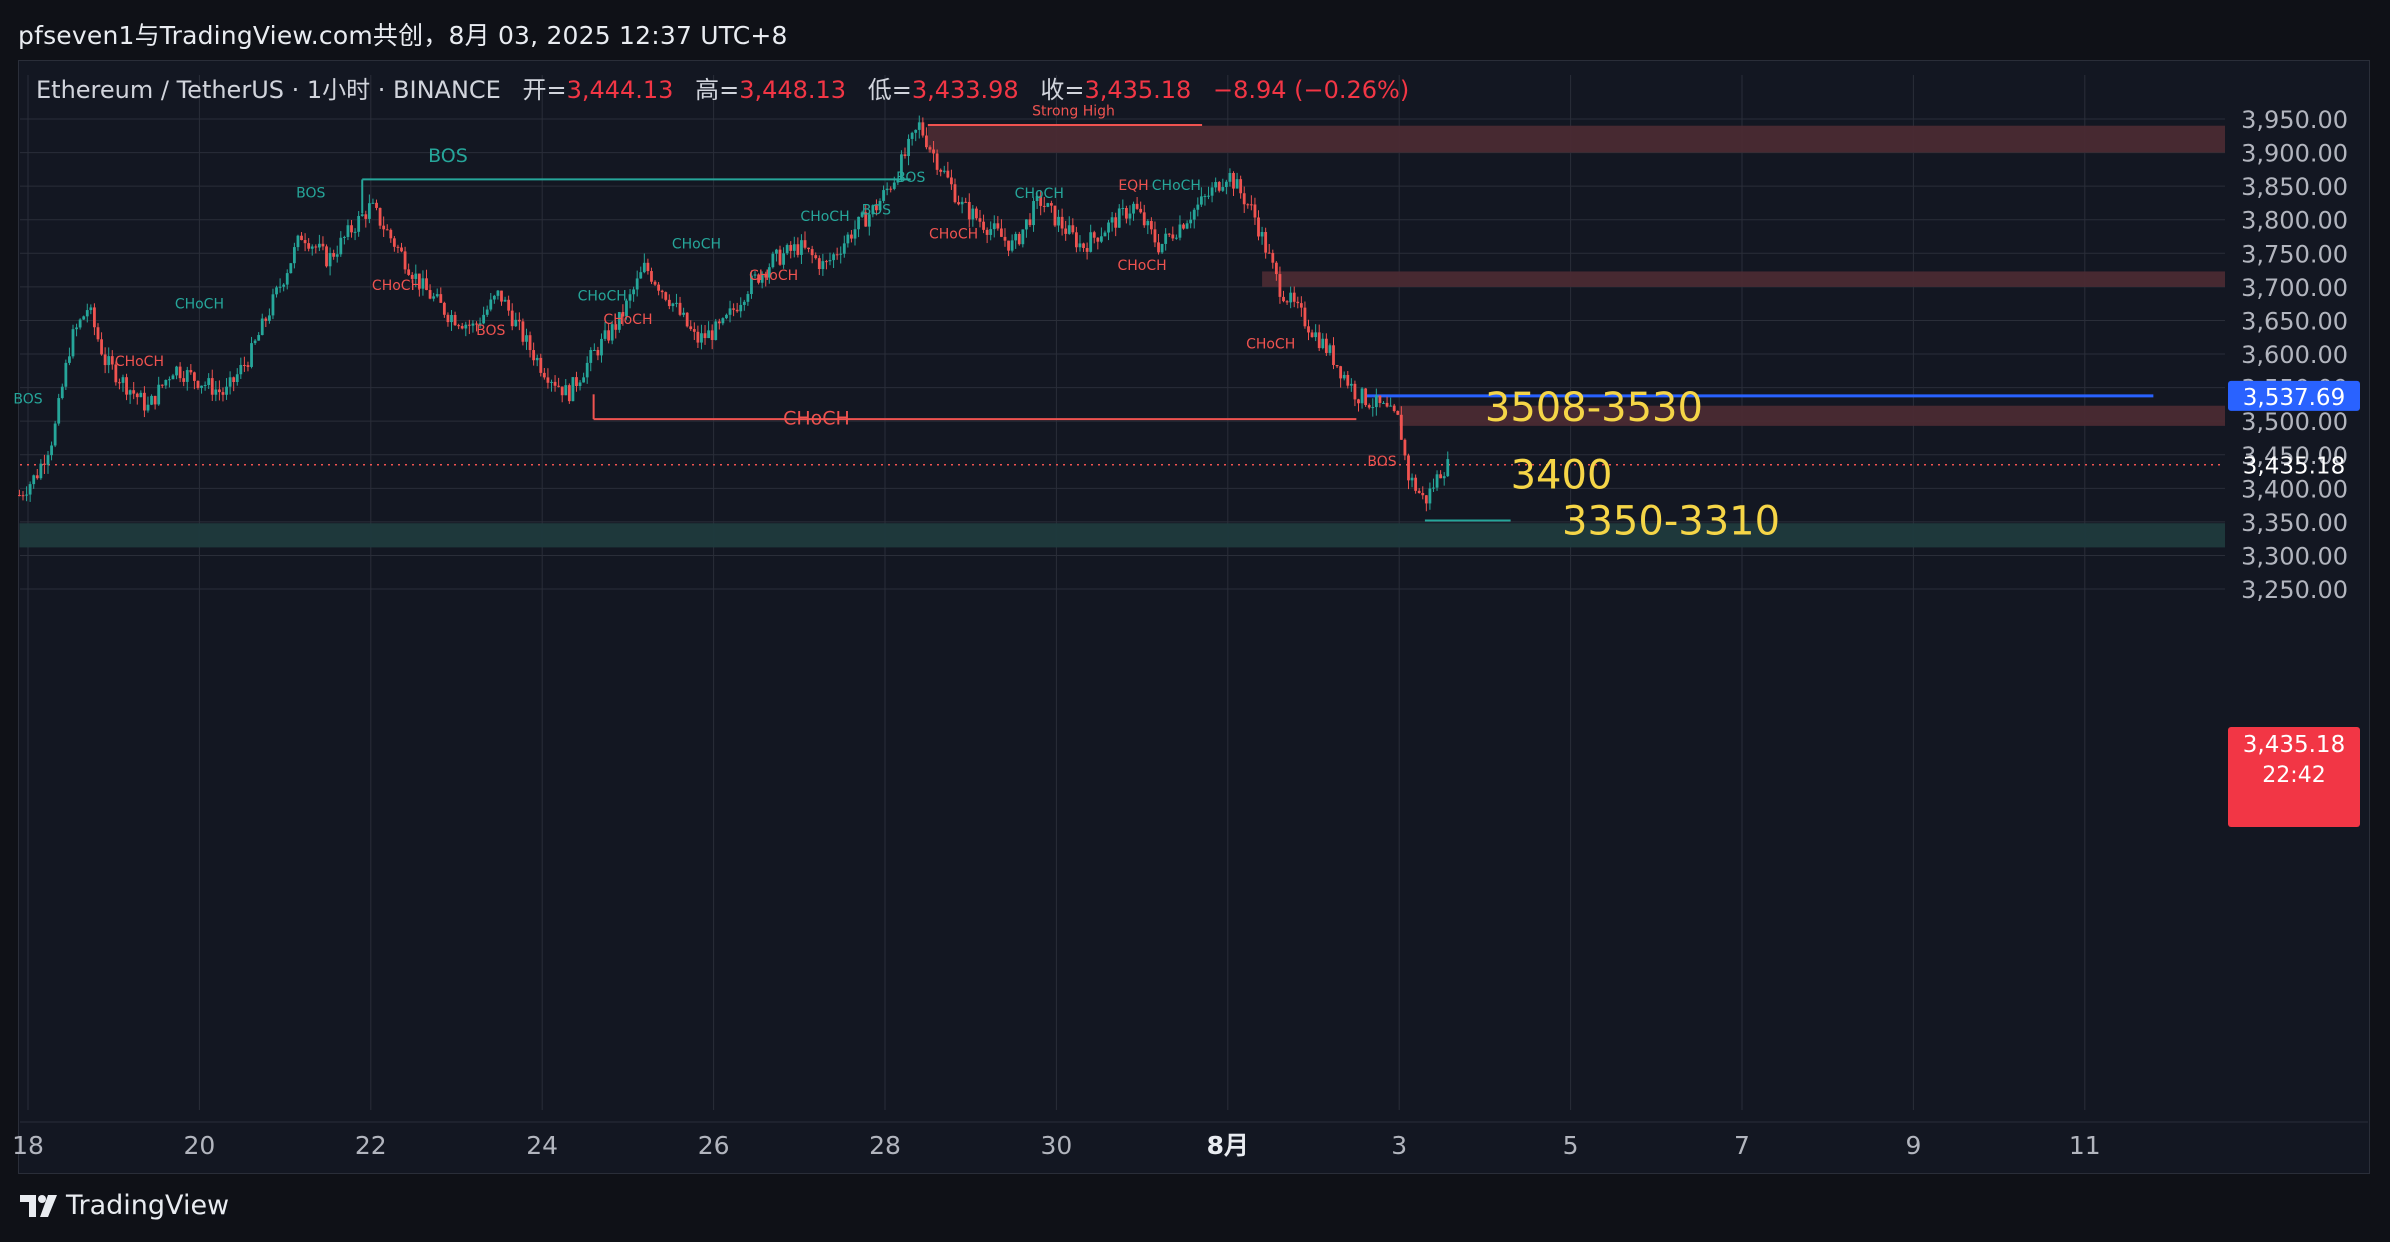  Describe the element at coordinates (542, 1145) in the screenshot. I see `x-axis-tick-label: 24` at that location.